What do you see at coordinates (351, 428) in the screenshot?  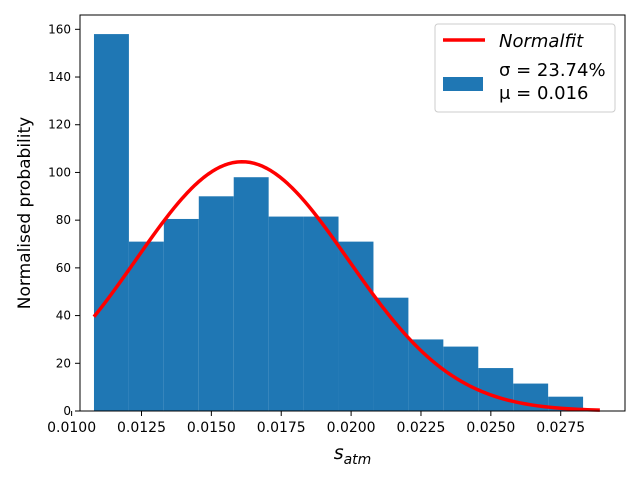 I see `x-tick-label: 0.0200` at bounding box center [351, 428].